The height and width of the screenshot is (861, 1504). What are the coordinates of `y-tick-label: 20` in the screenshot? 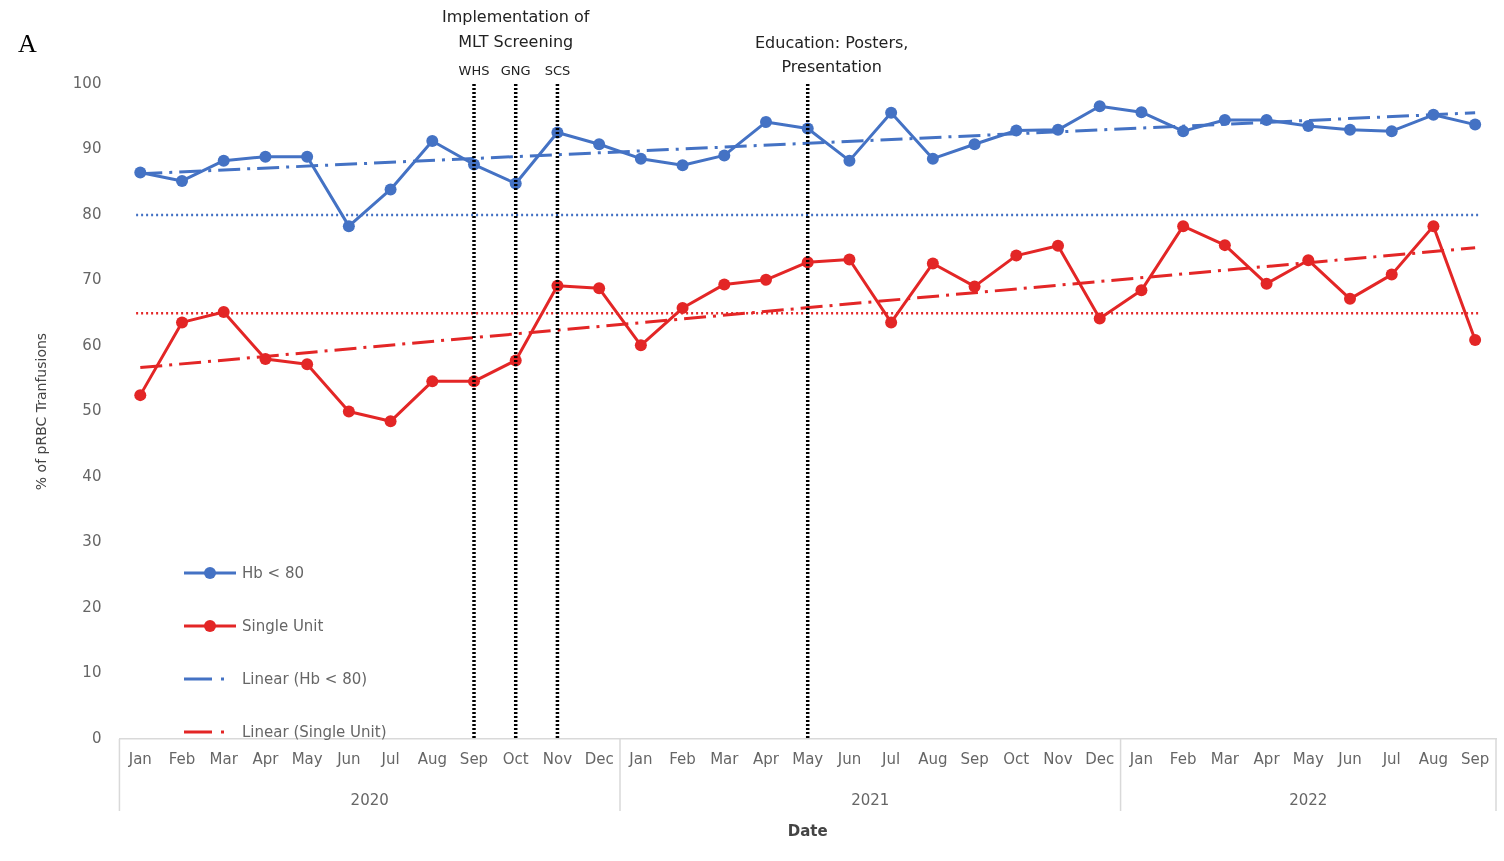 It's located at (92, 606).